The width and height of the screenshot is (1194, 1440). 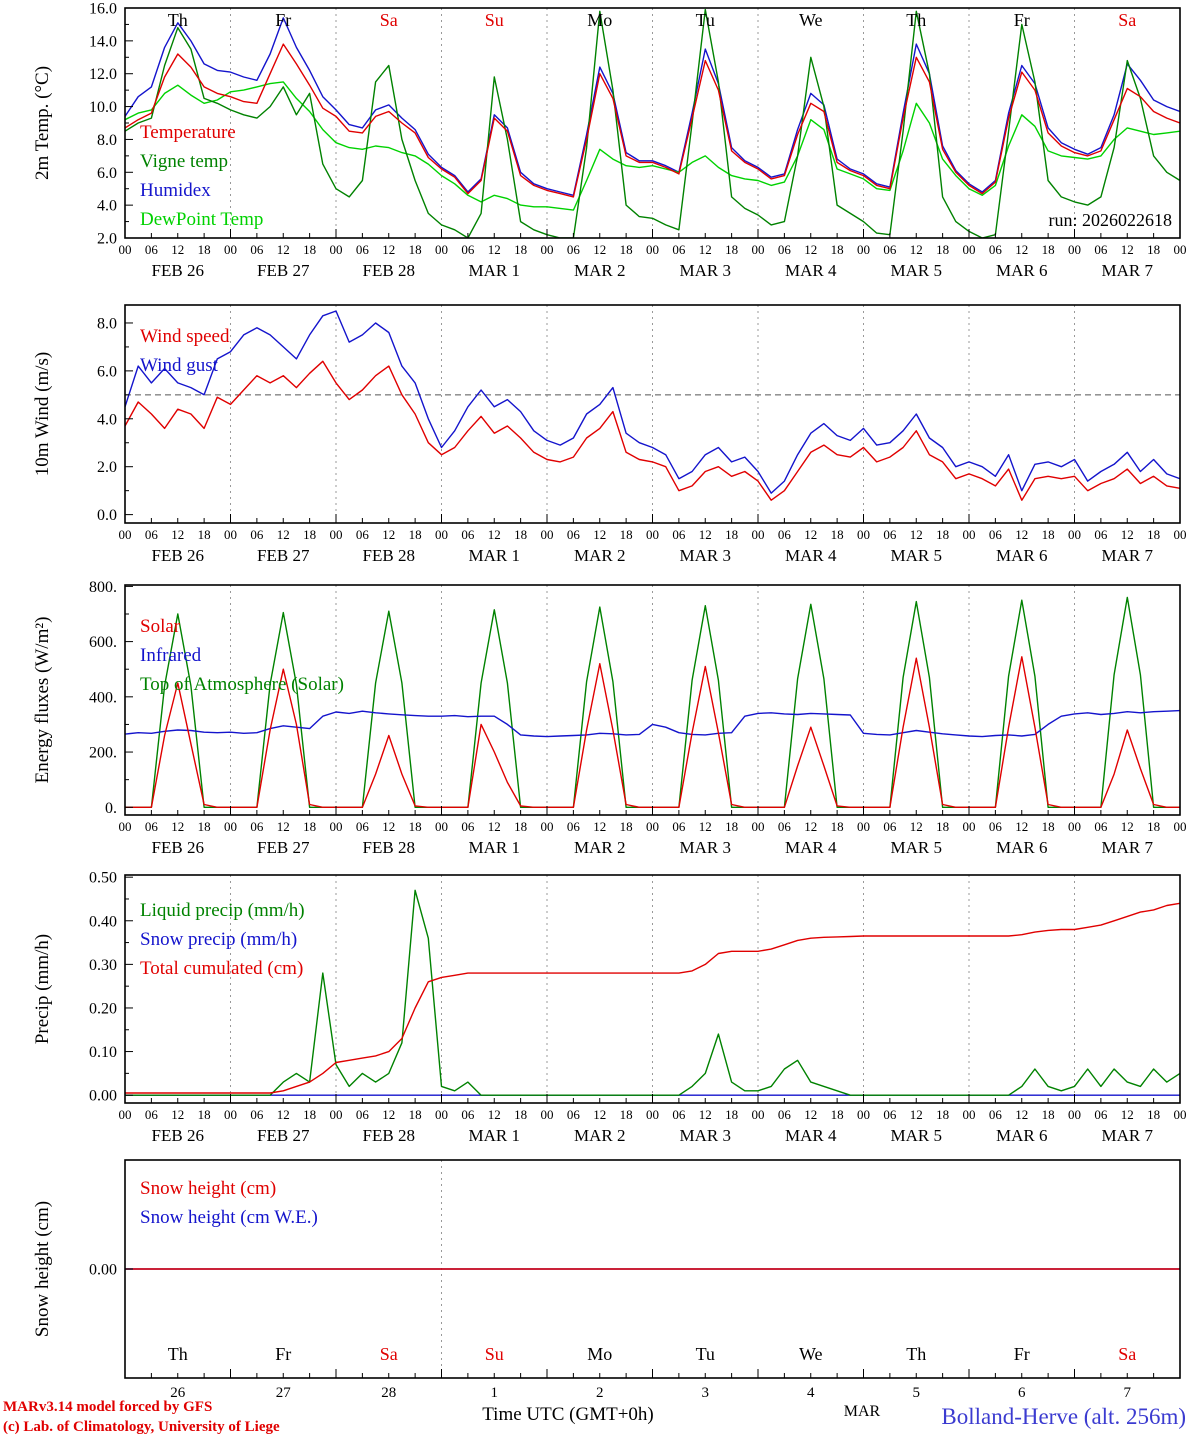 I want to click on day-number-label: 5, so click(x=917, y=1393).